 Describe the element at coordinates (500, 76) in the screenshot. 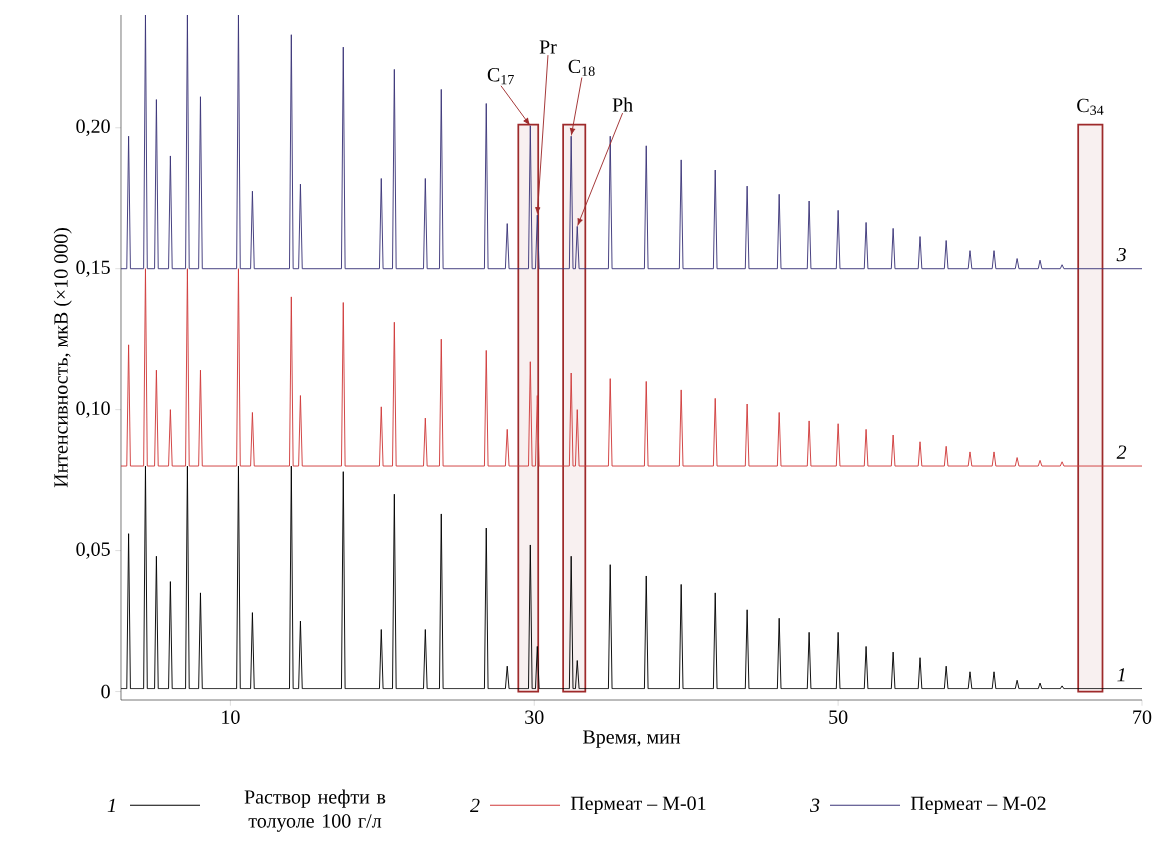

I see `annotation: C$_{17}$` at that location.